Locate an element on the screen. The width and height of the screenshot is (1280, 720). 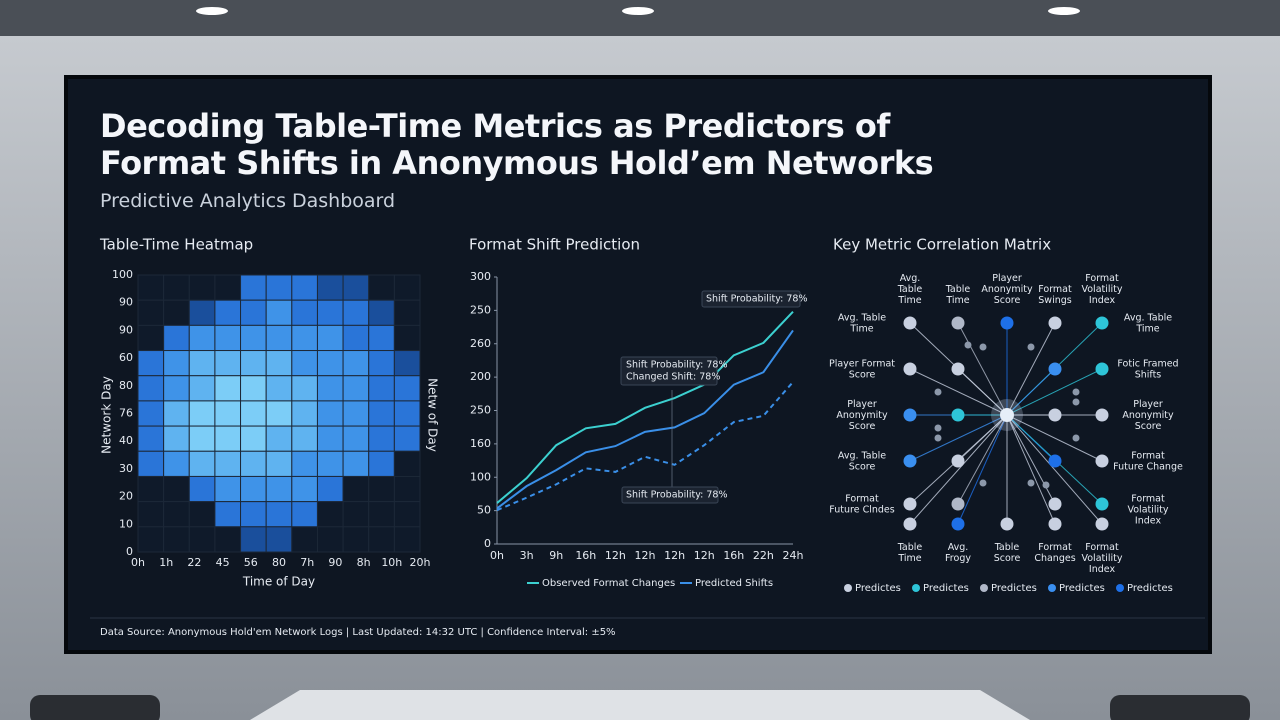
y-tick-label: 100 is located at coordinates (122, 274).